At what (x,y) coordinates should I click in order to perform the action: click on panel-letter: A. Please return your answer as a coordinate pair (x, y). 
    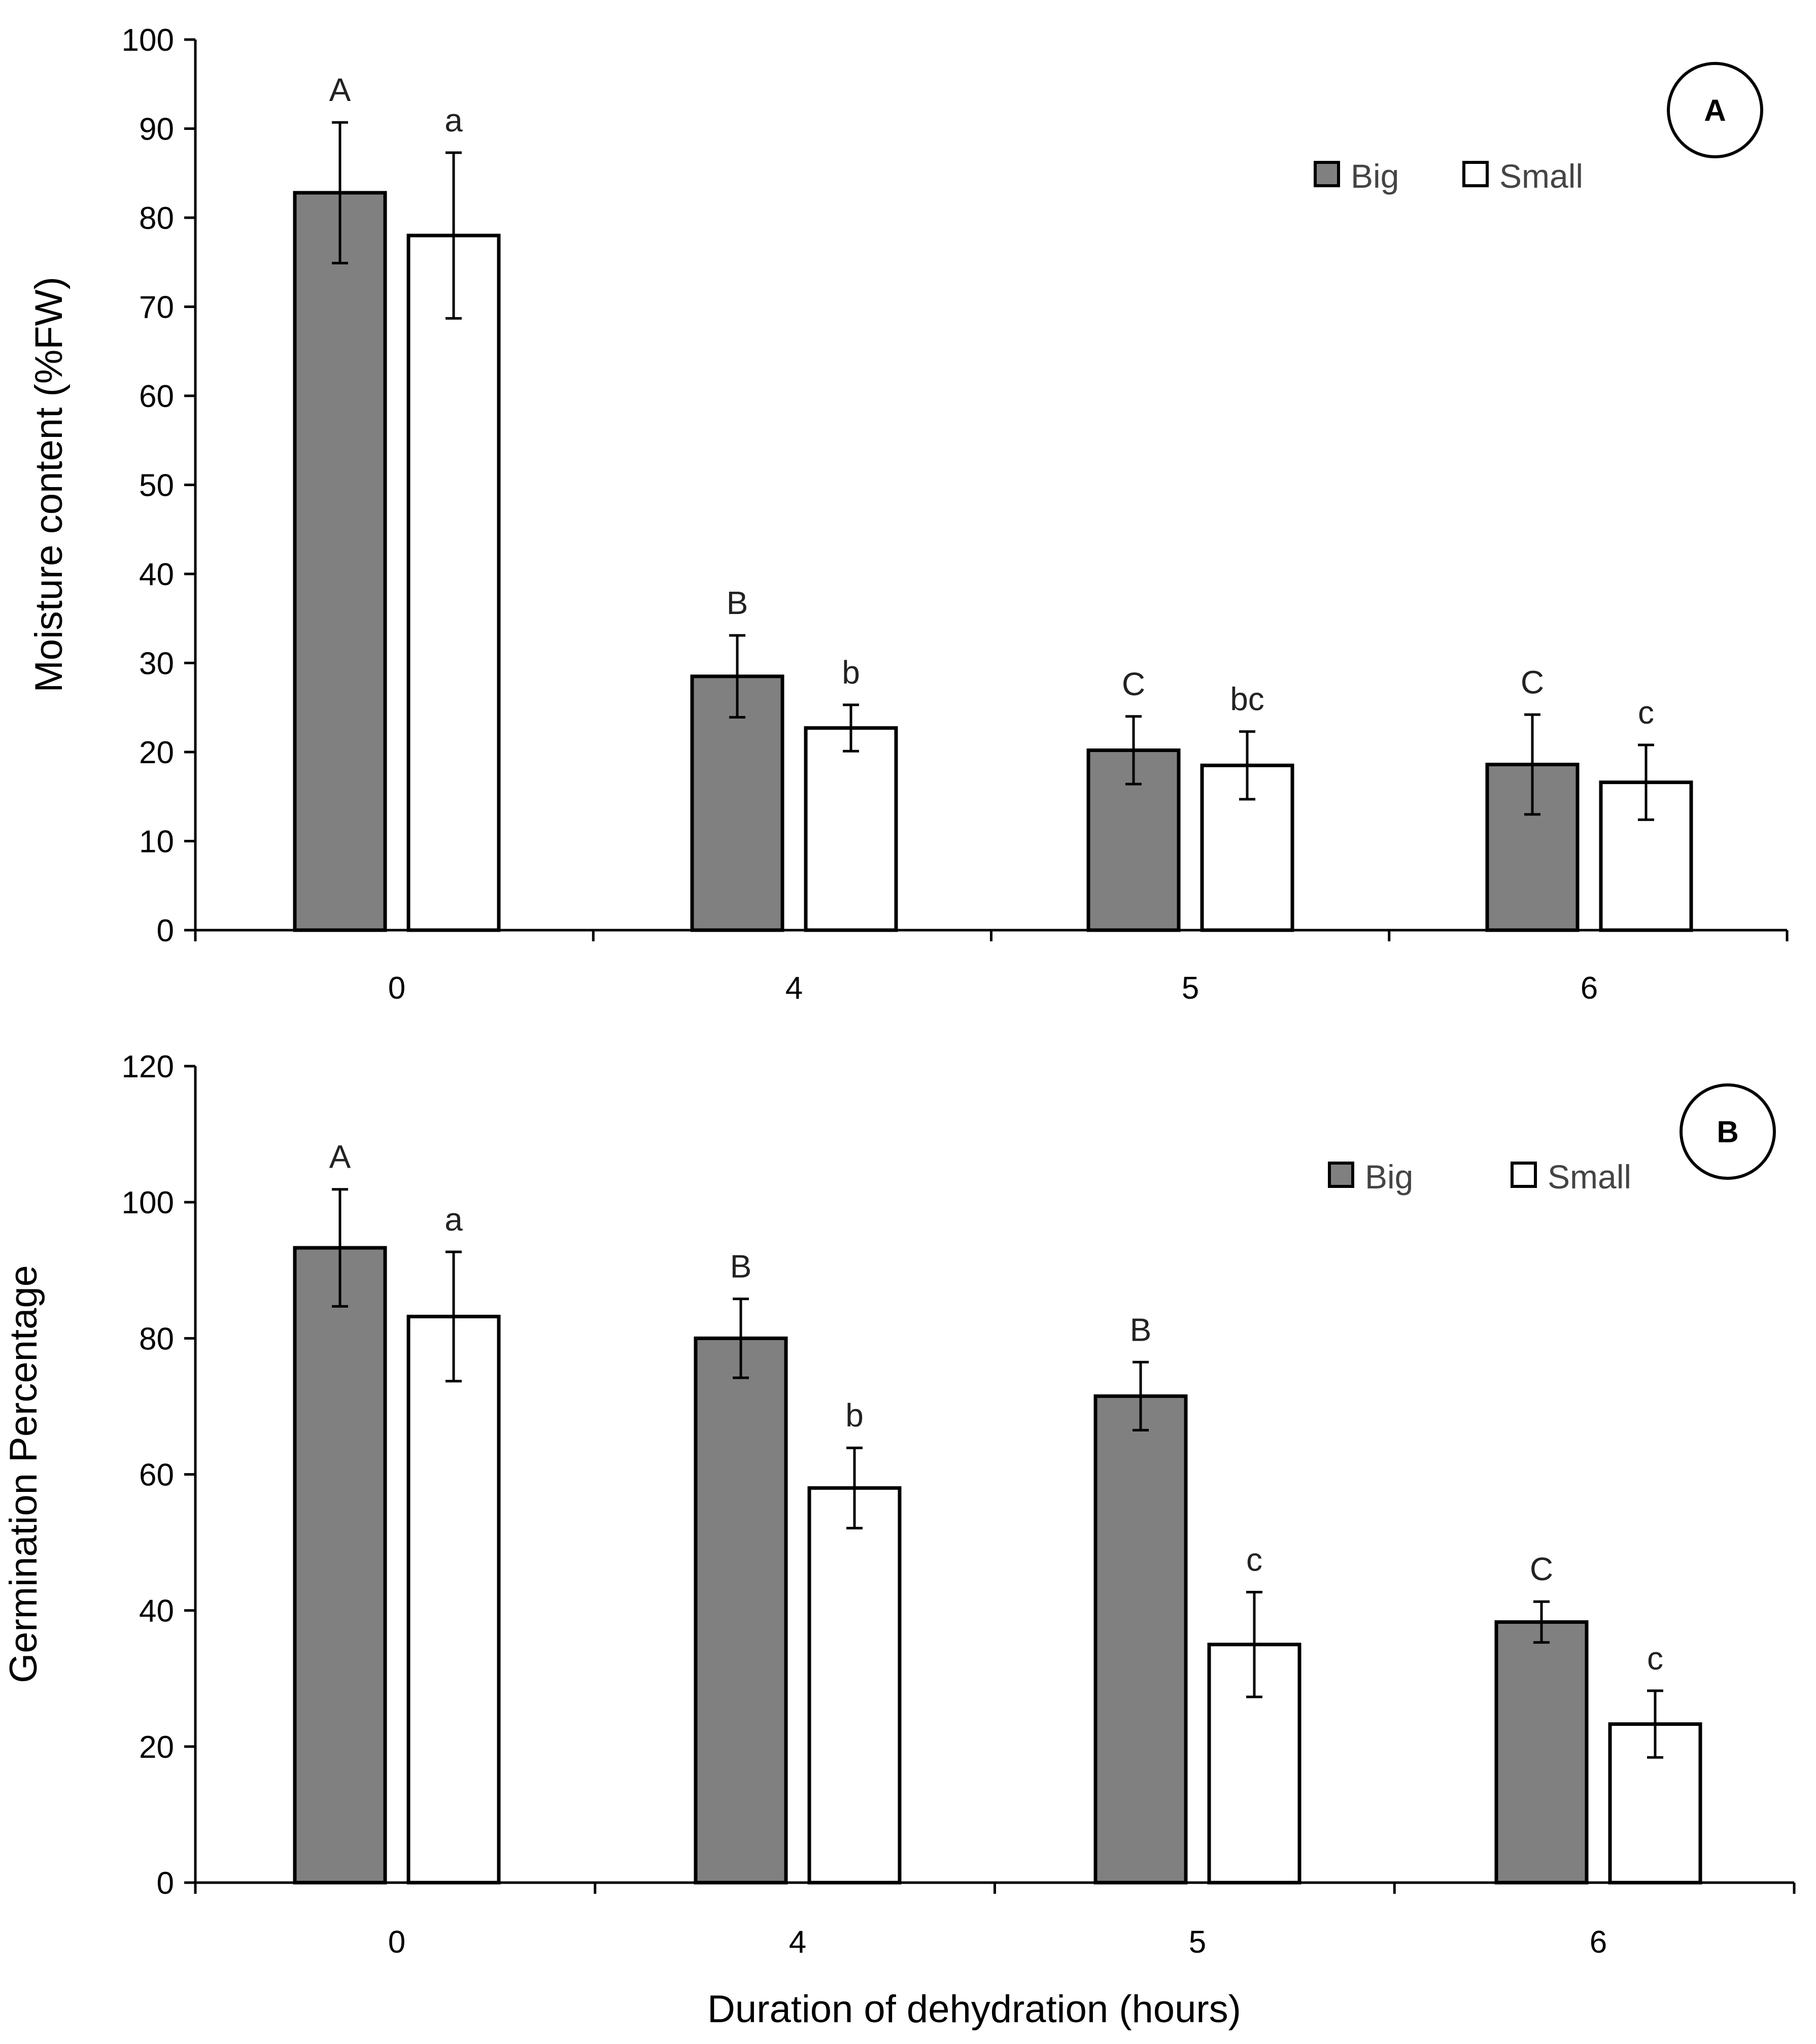
    Looking at the image, I should click on (1715, 110).